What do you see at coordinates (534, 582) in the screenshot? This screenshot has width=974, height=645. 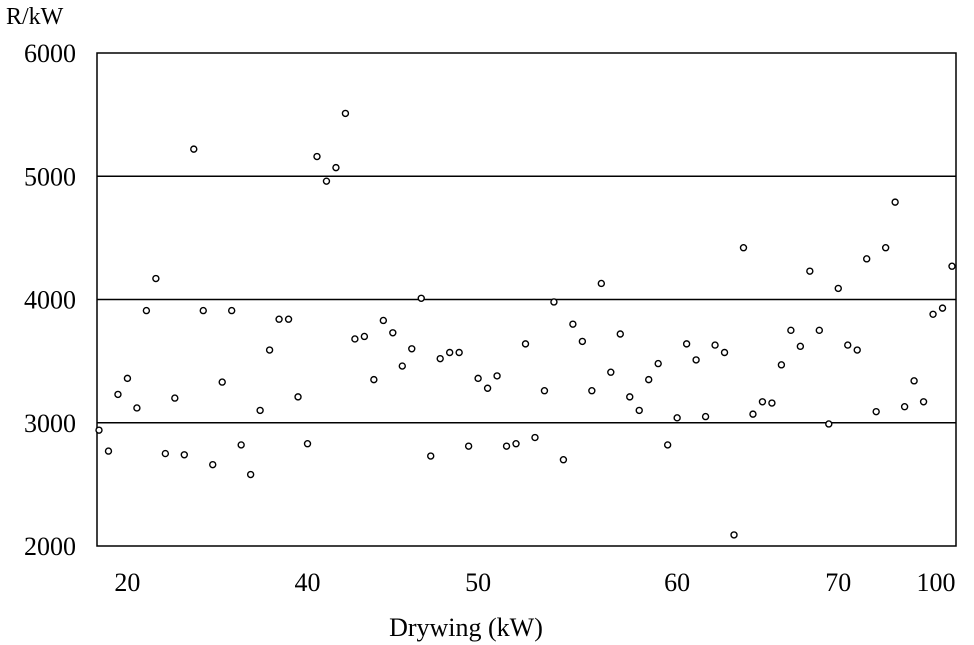 I see `x-tick-labels: 20 40 50 60 70 100` at bounding box center [534, 582].